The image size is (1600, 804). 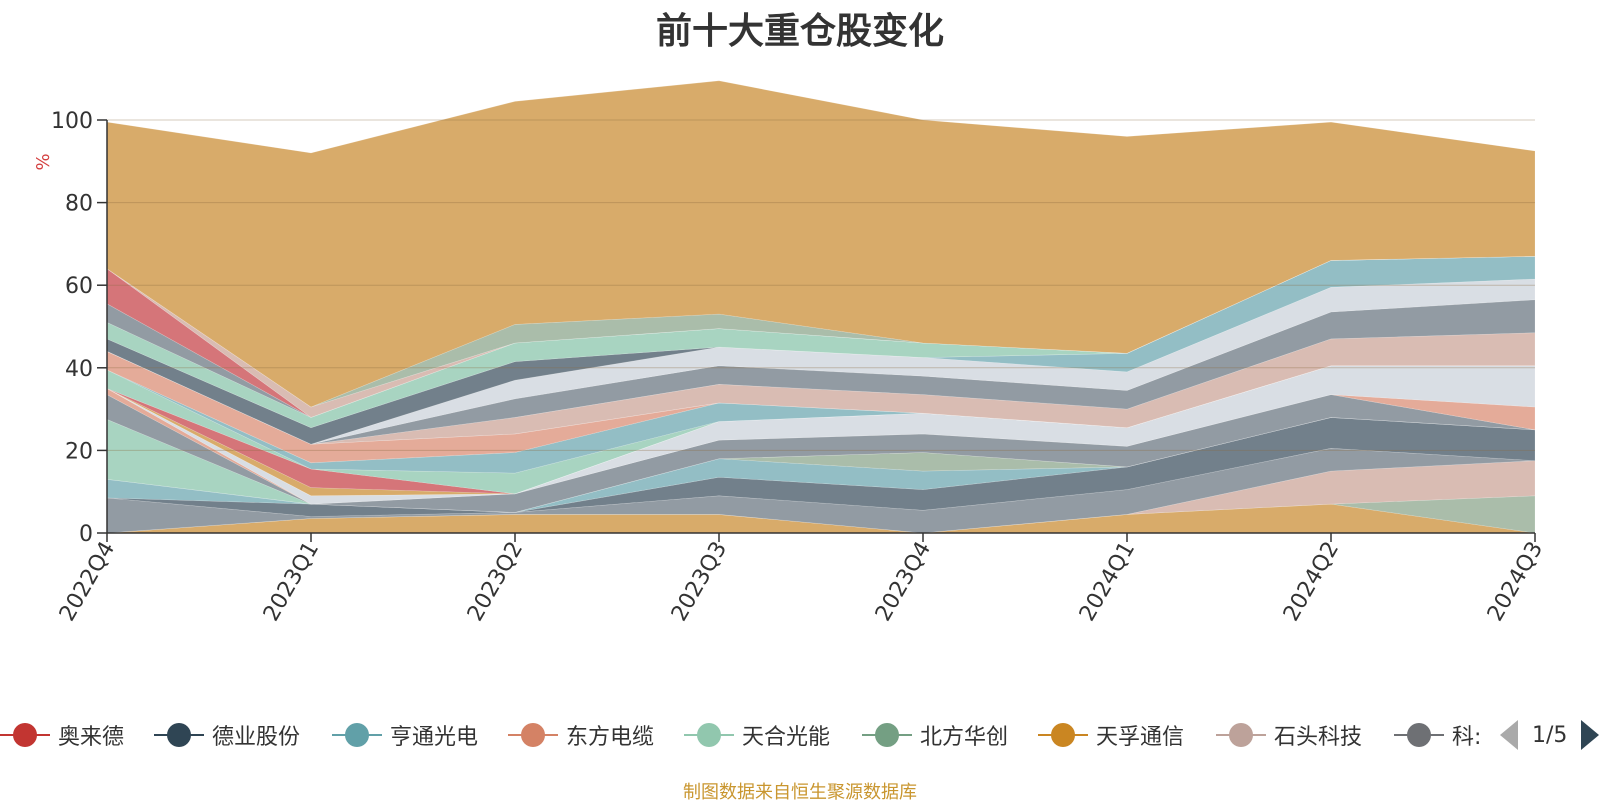 I want to click on x-tick-label-1: 2023Q1, so click(x=291, y=582).